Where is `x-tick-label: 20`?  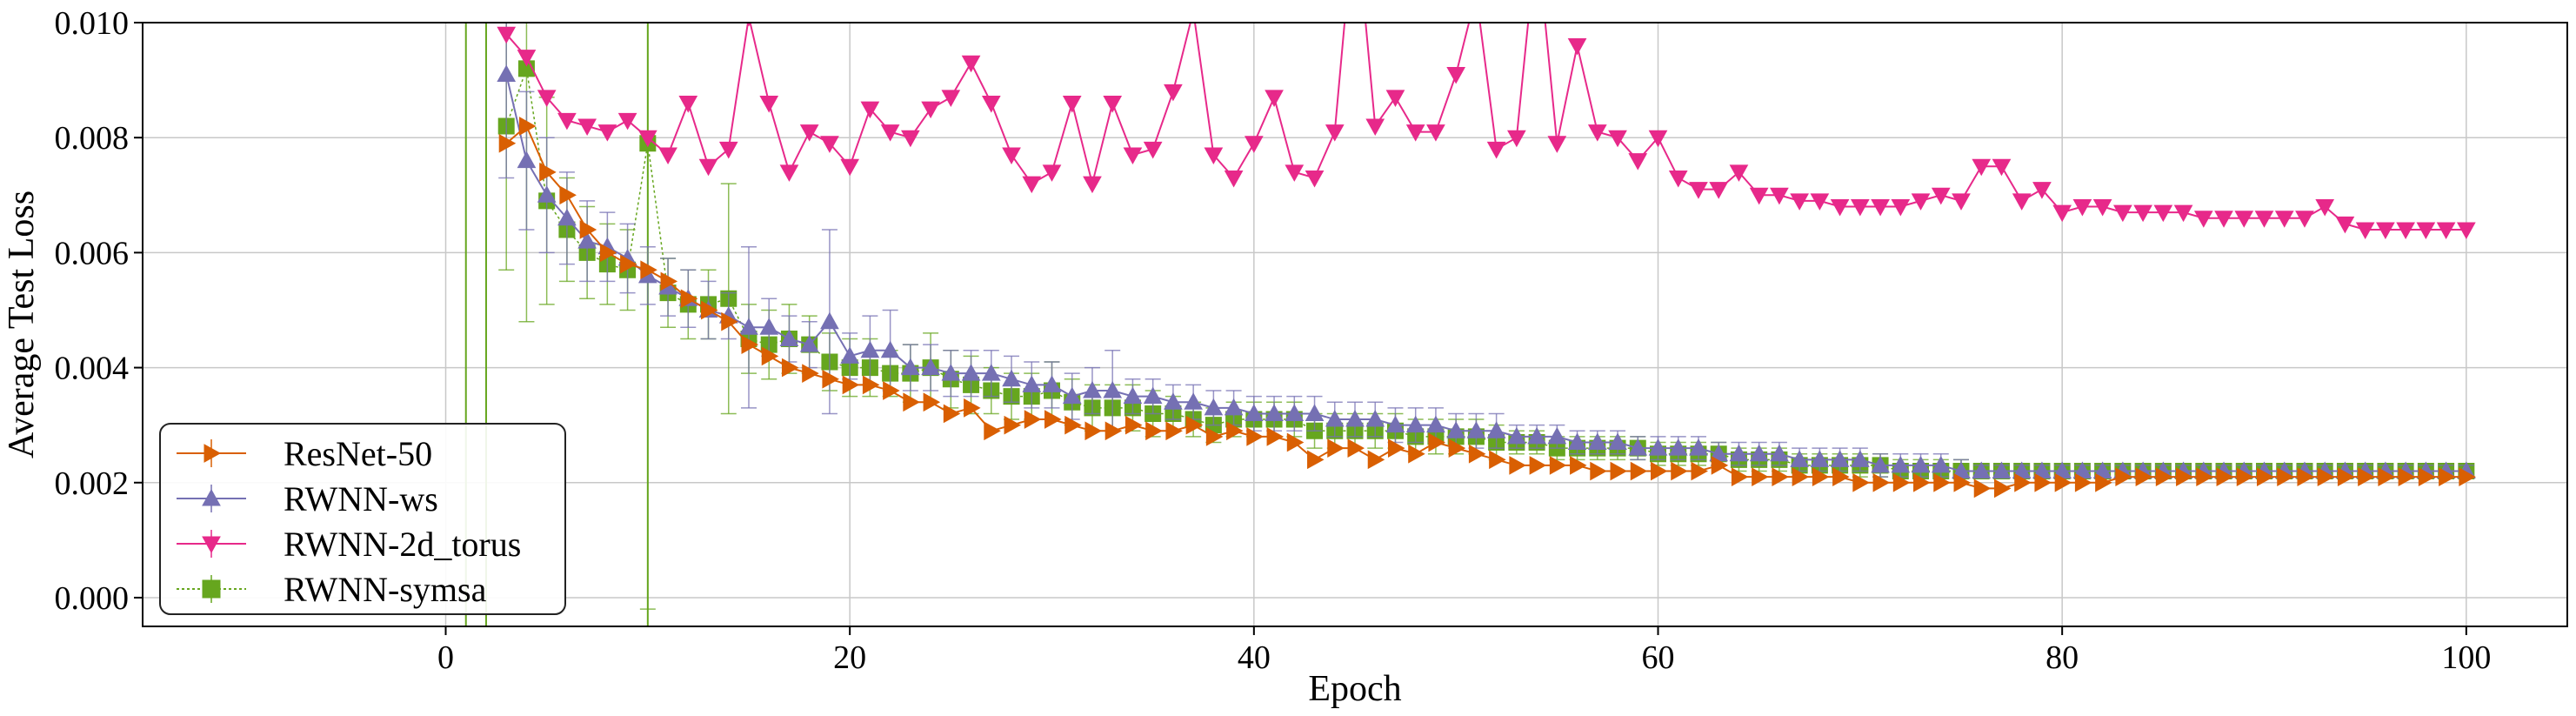
x-tick-label: 20 is located at coordinates (849, 657).